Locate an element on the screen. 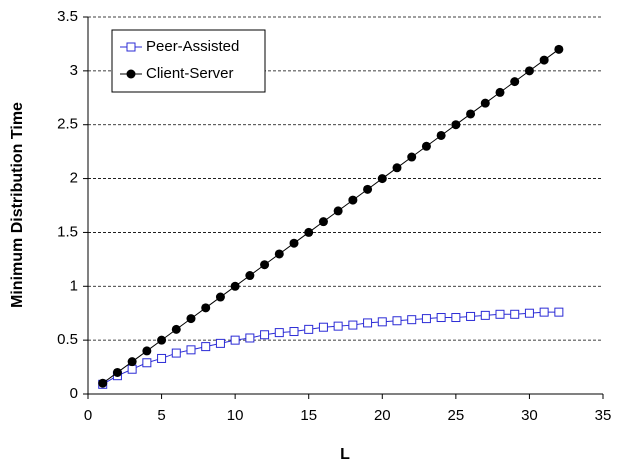 The image size is (617, 470). series-line is located at coordinates (330, 348).